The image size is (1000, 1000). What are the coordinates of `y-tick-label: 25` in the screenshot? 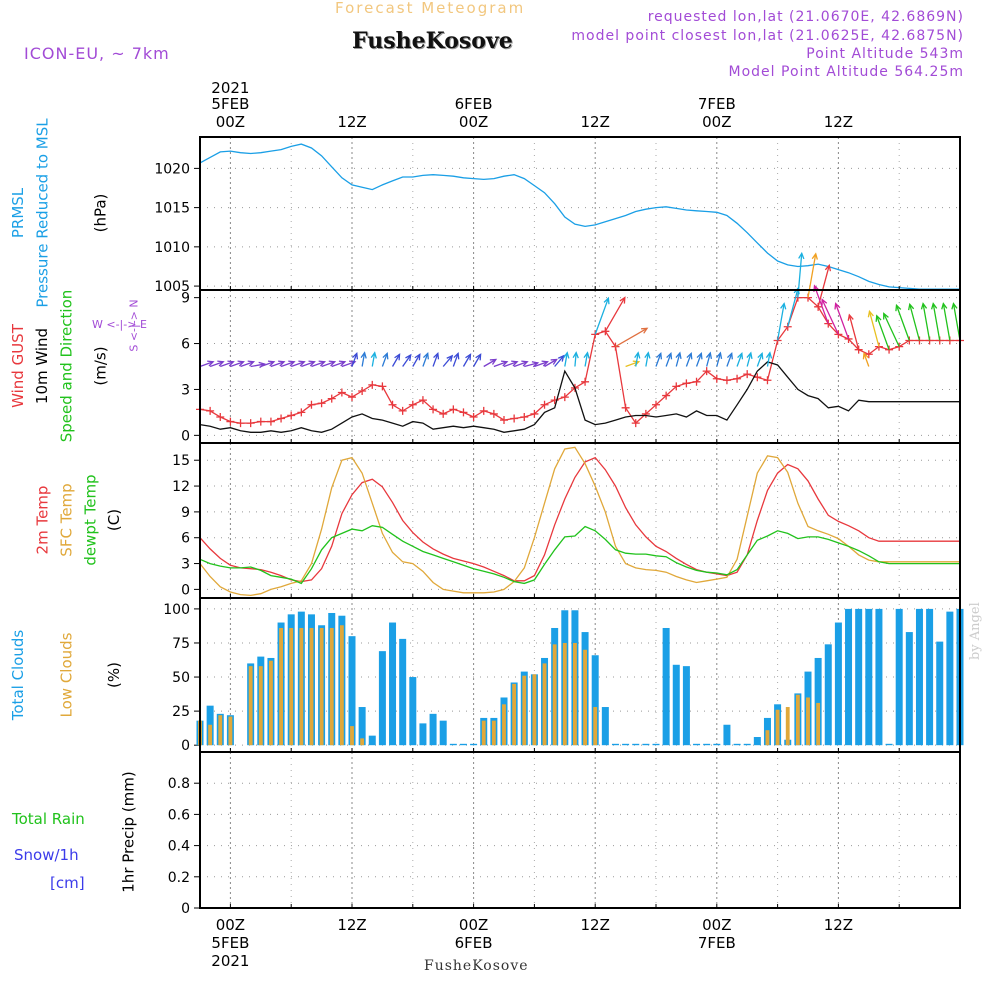 It's located at (181, 712).